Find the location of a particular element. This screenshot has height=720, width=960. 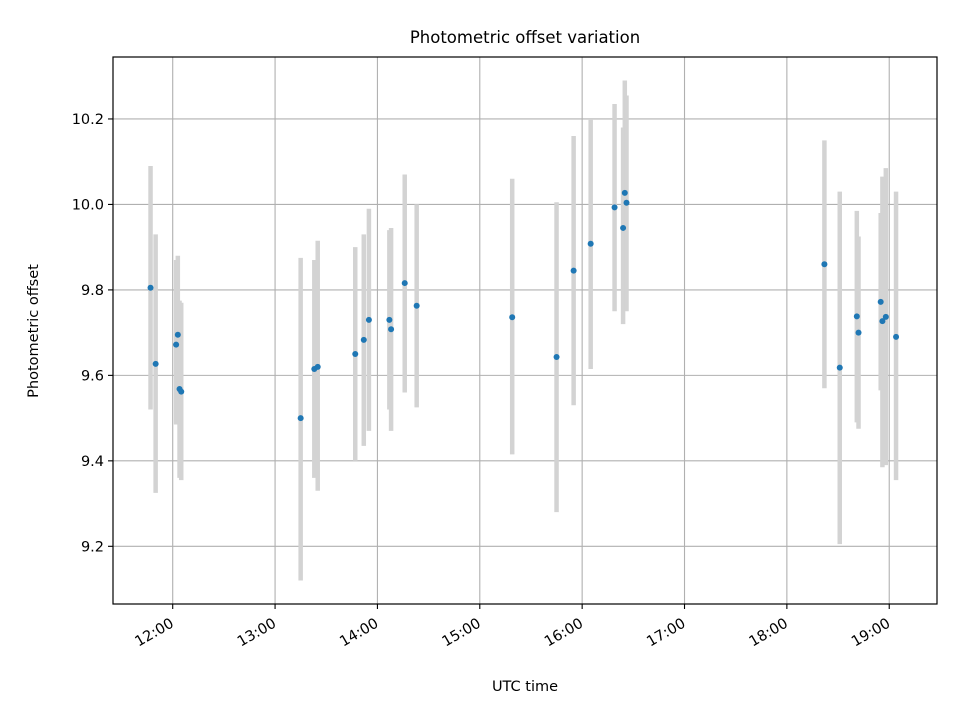

x-tick-label: 12:00 is located at coordinates (155, 633).